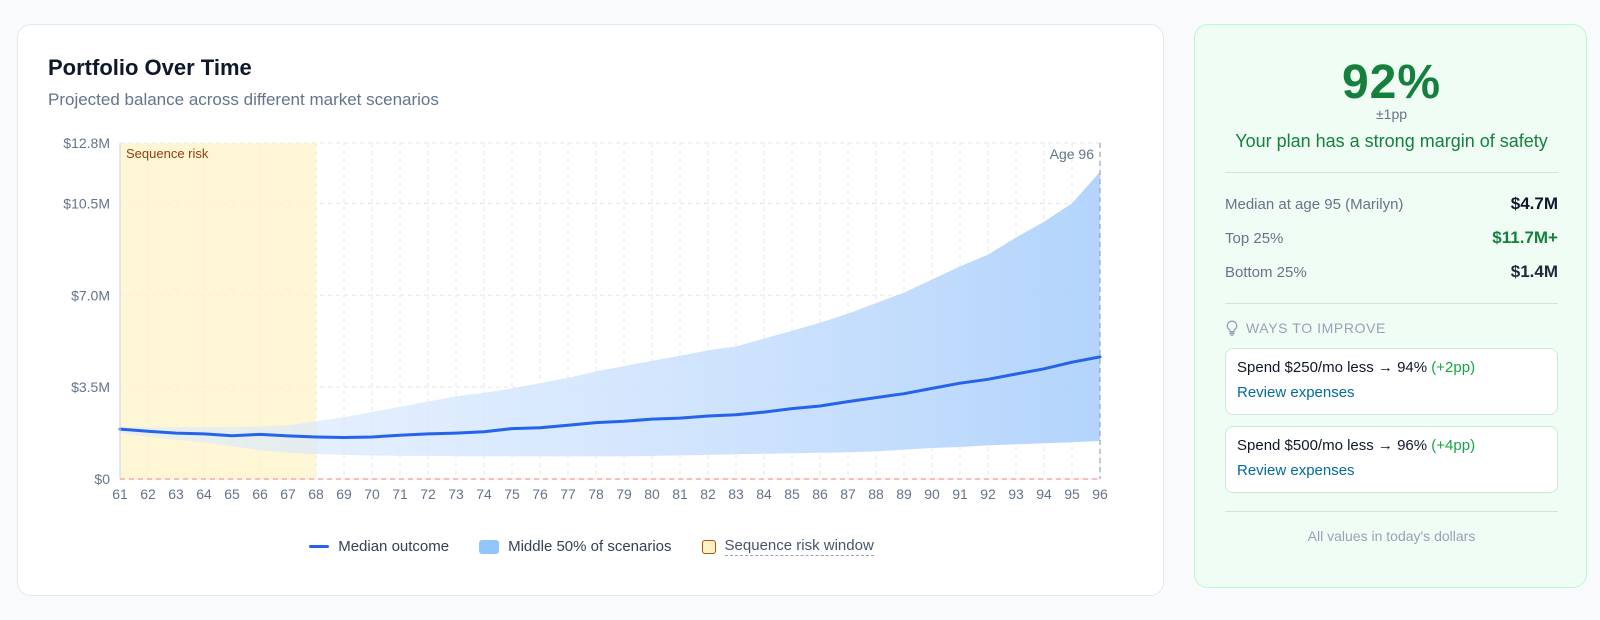 The image size is (1600, 620). Describe the element at coordinates (319, 546) in the screenshot. I see `median-line-swatch` at that location.